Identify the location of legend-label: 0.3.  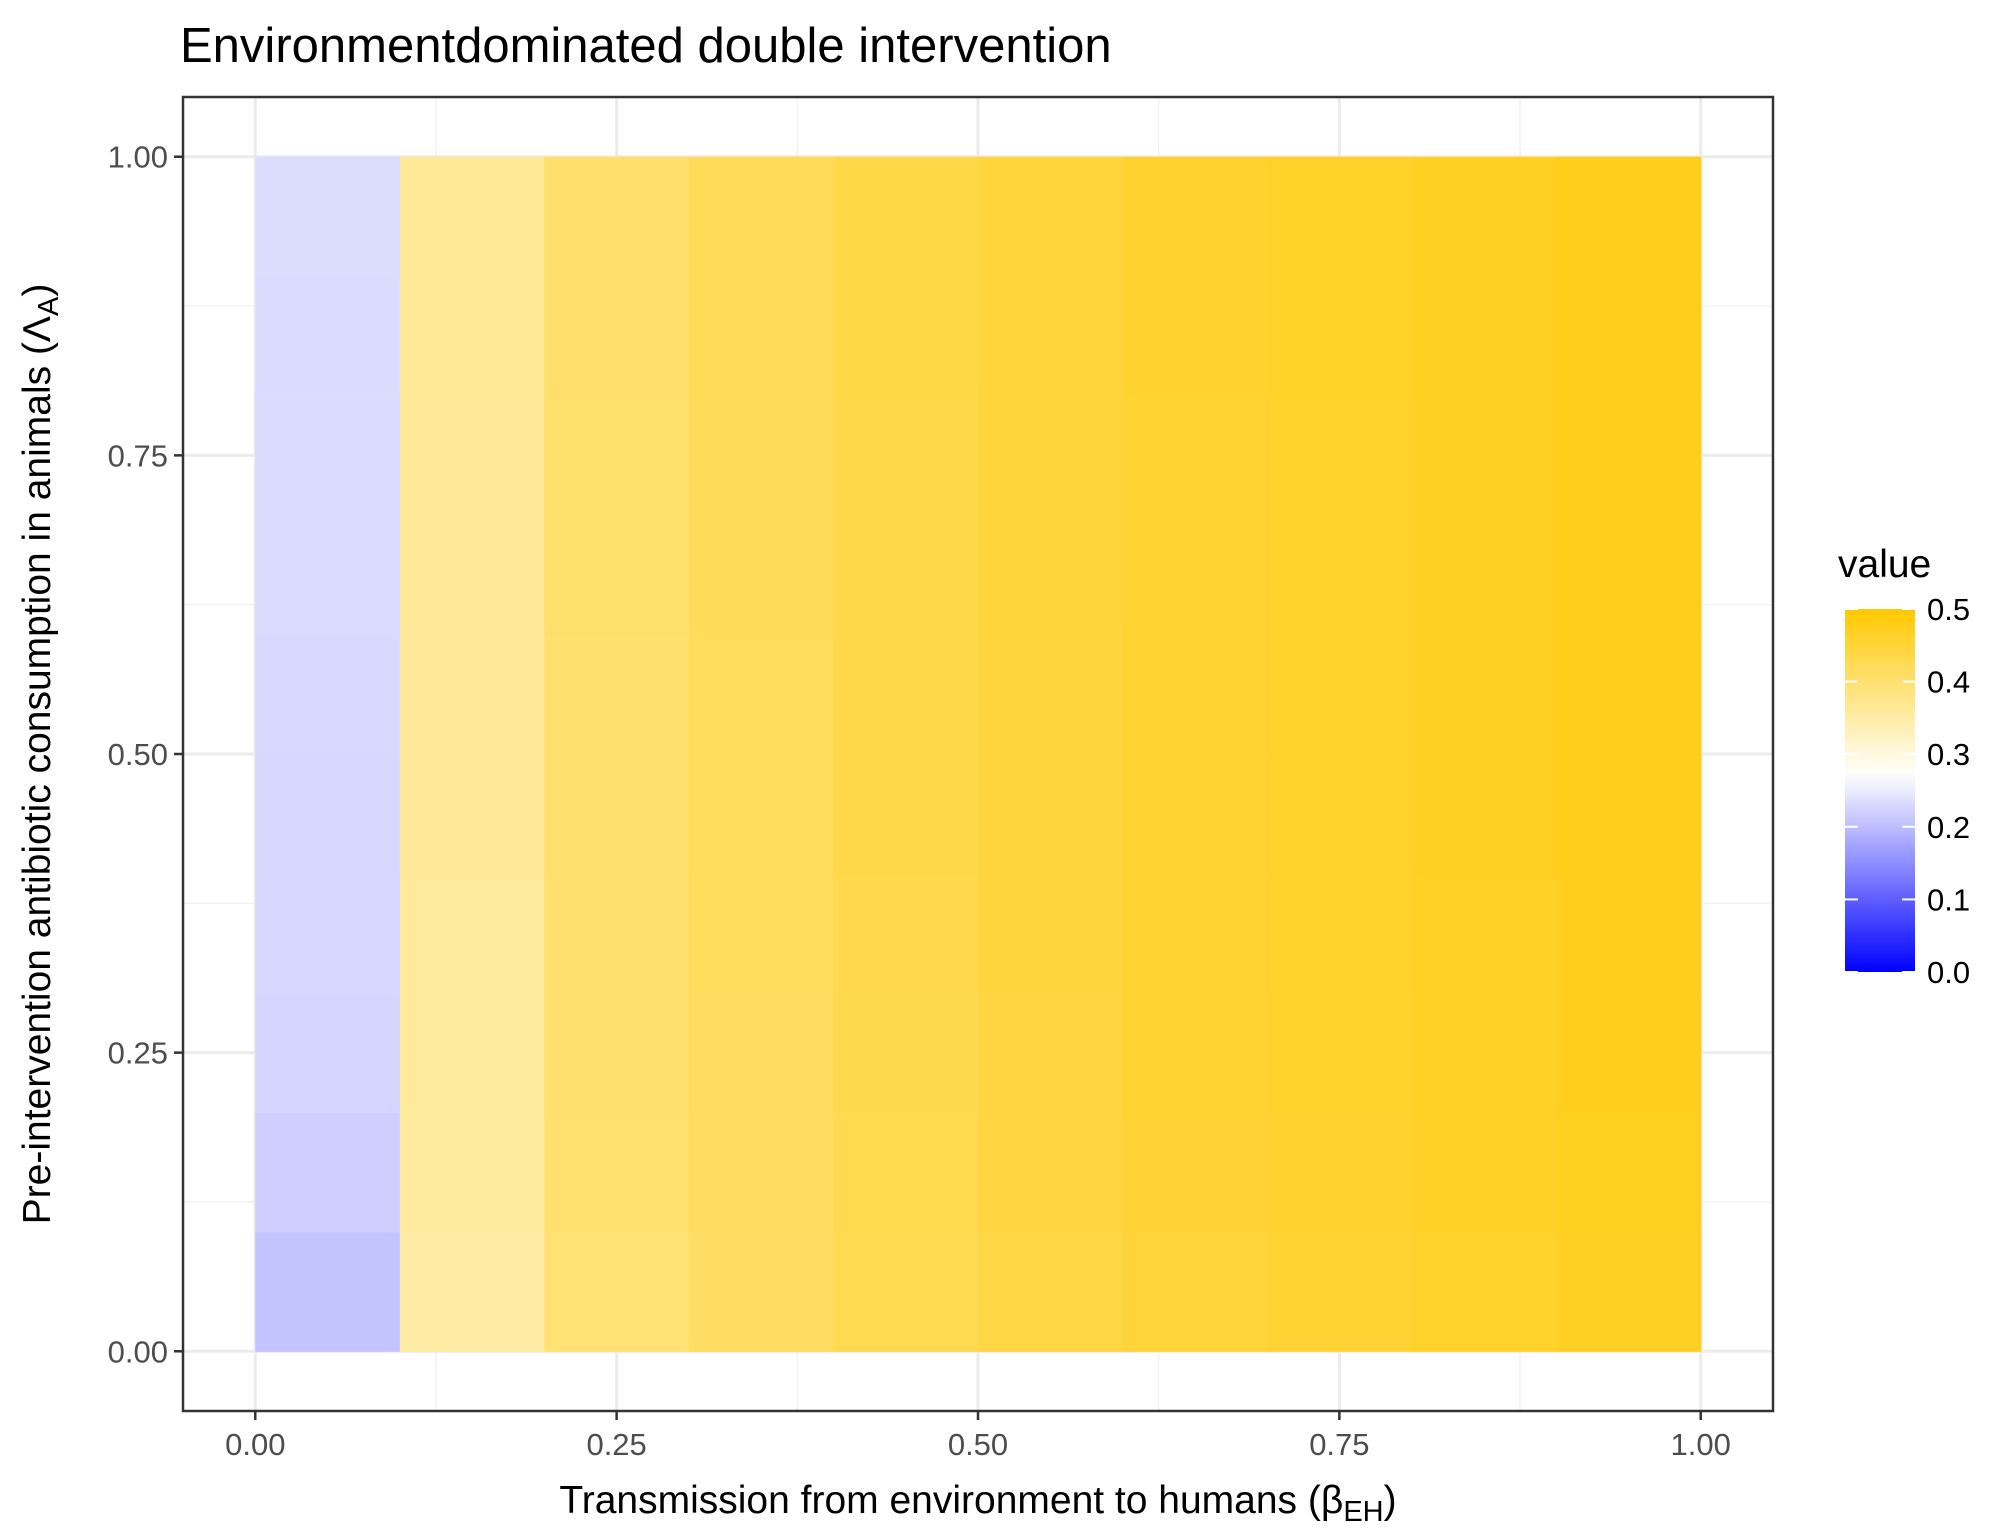
(1948, 754).